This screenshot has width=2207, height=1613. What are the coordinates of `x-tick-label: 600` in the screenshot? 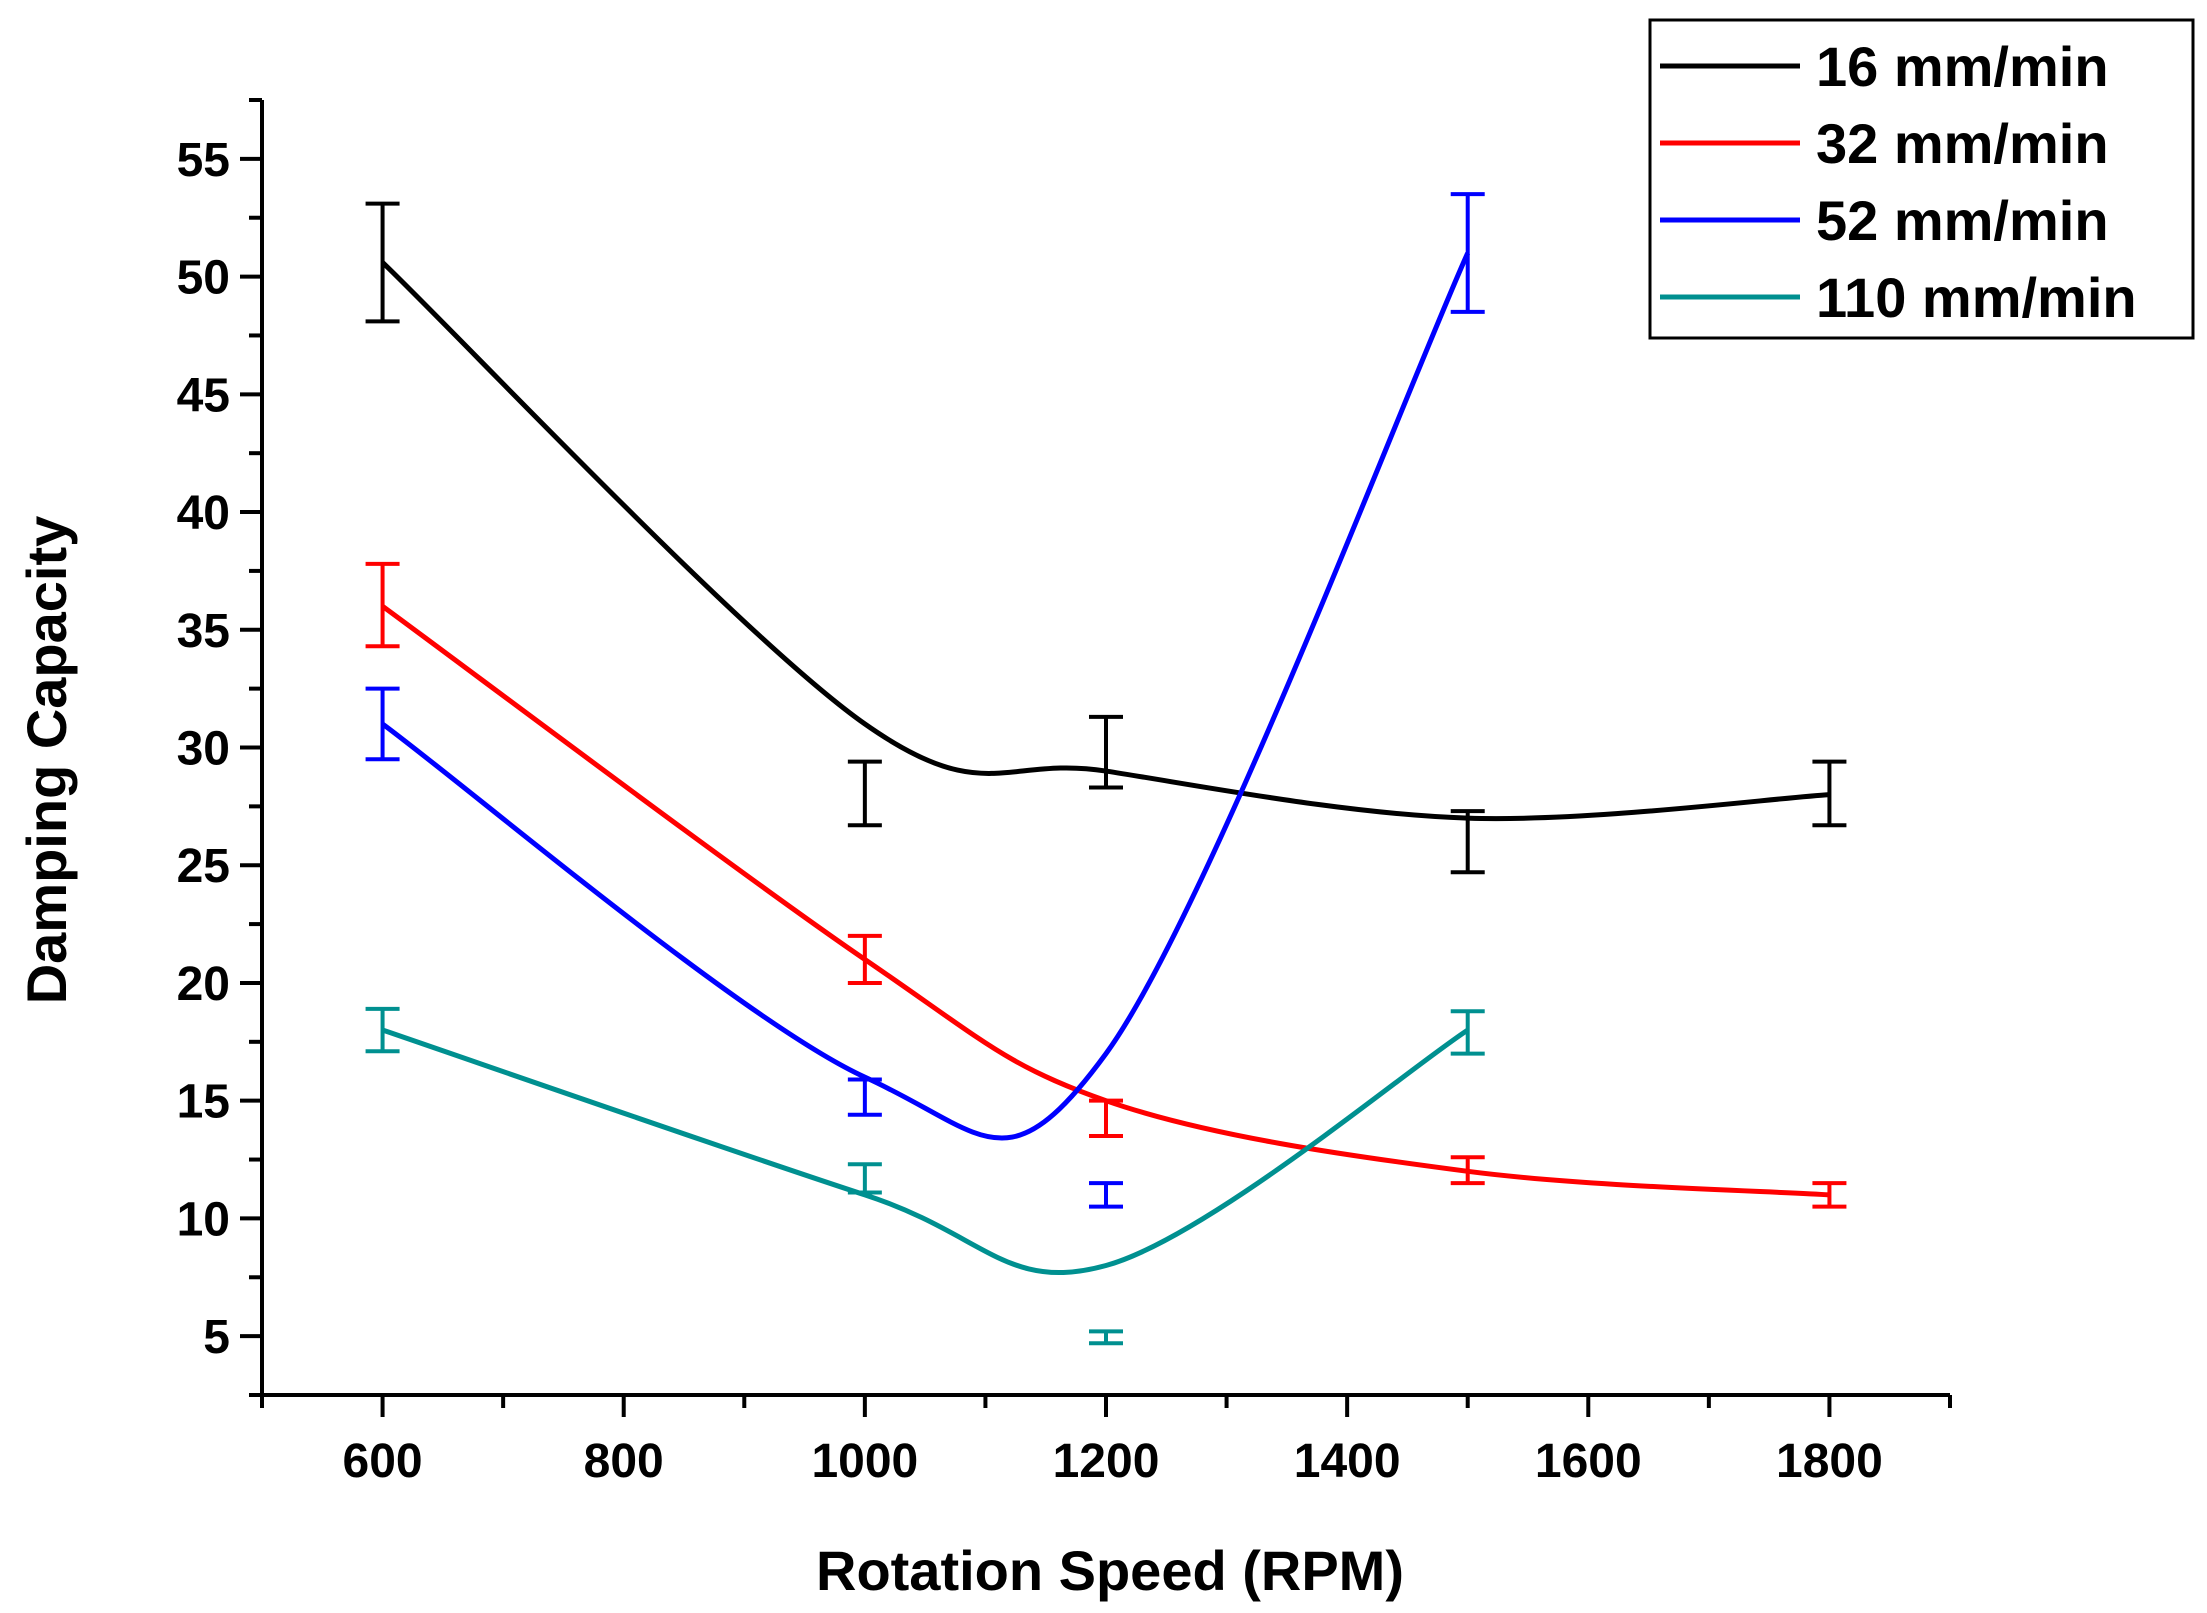 It's located at (383, 1461).